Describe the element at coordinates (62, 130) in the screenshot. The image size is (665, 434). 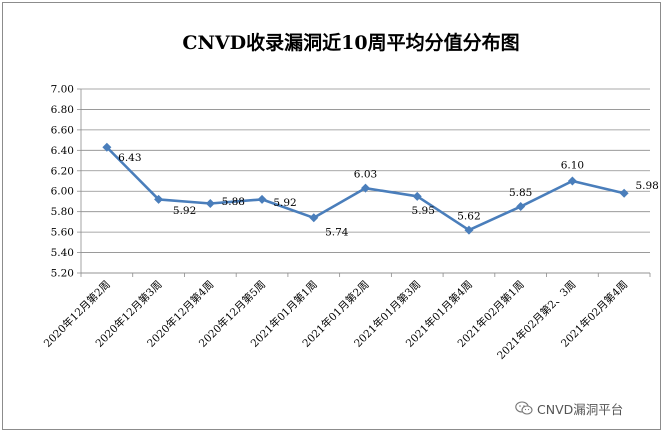
I see `y-tick-label: 6.60` at that location.